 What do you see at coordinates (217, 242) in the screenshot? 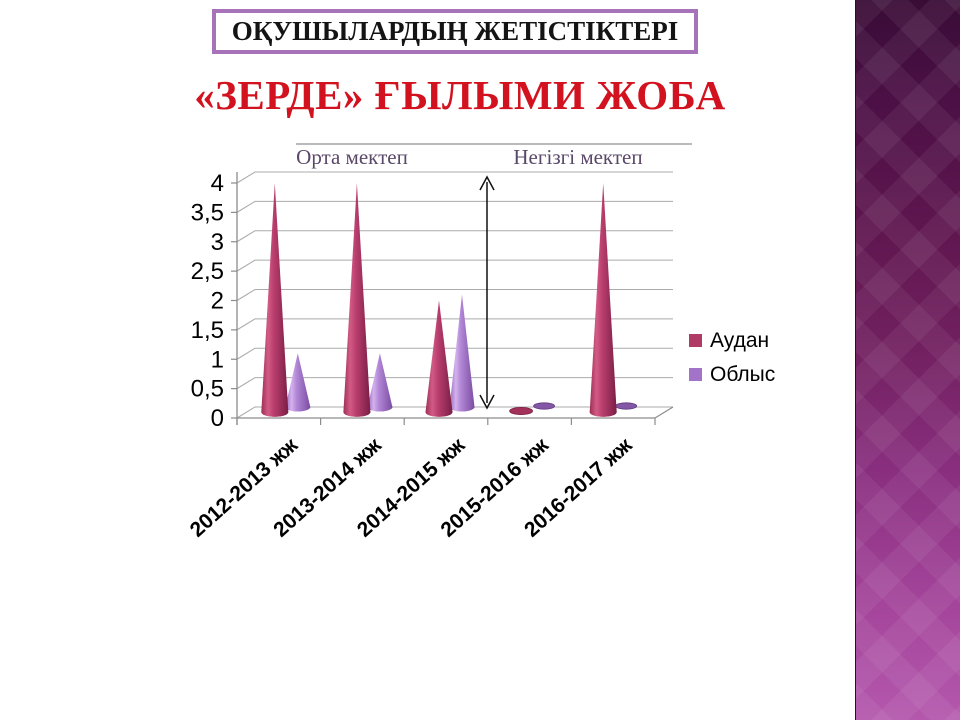
I see `y-axis-tick-label: 3` at bounding box center [217, 242].